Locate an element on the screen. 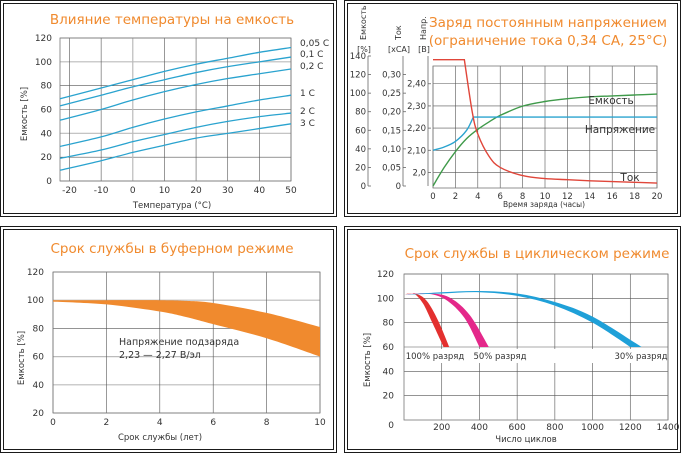 This screenshot has width=681, height=453. series-label: 30% разряд is located at coordinates (640, 357).